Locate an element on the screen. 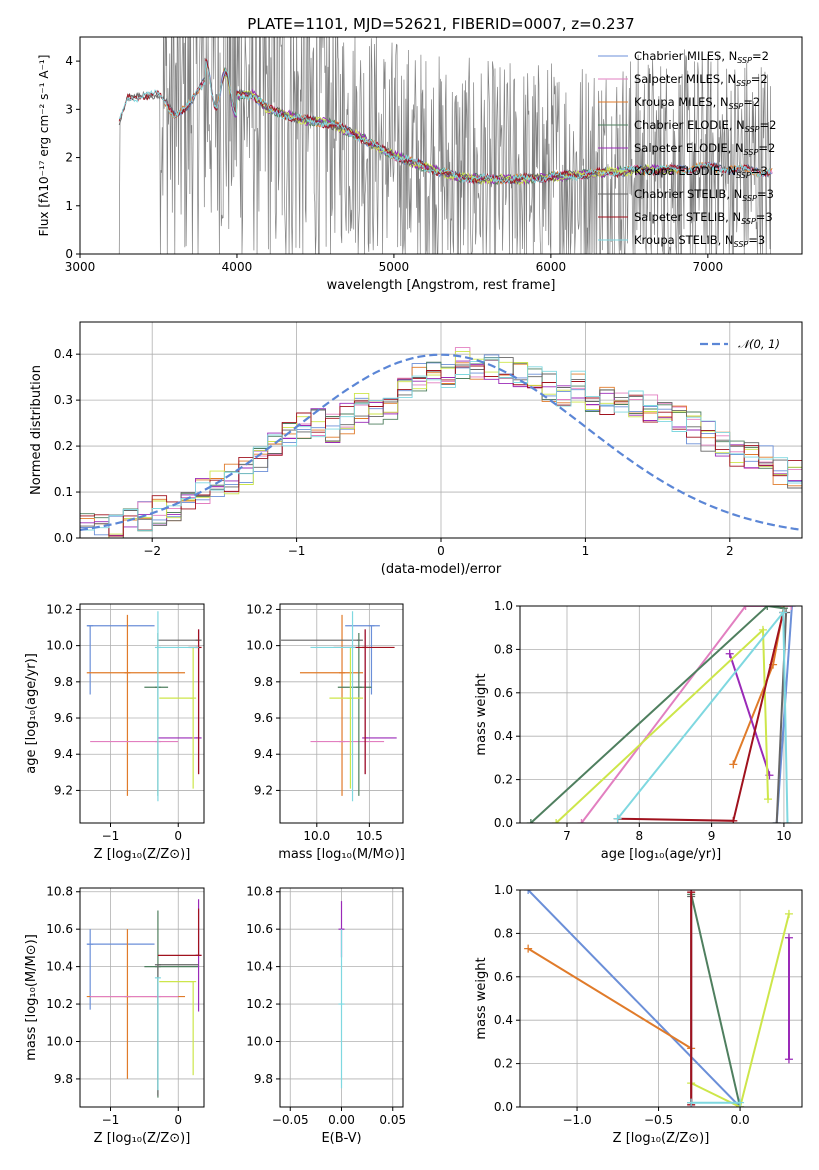 This screenshot has height=1170, width=819. data-point-miles_kroupa is located at coordinates (136, 705).